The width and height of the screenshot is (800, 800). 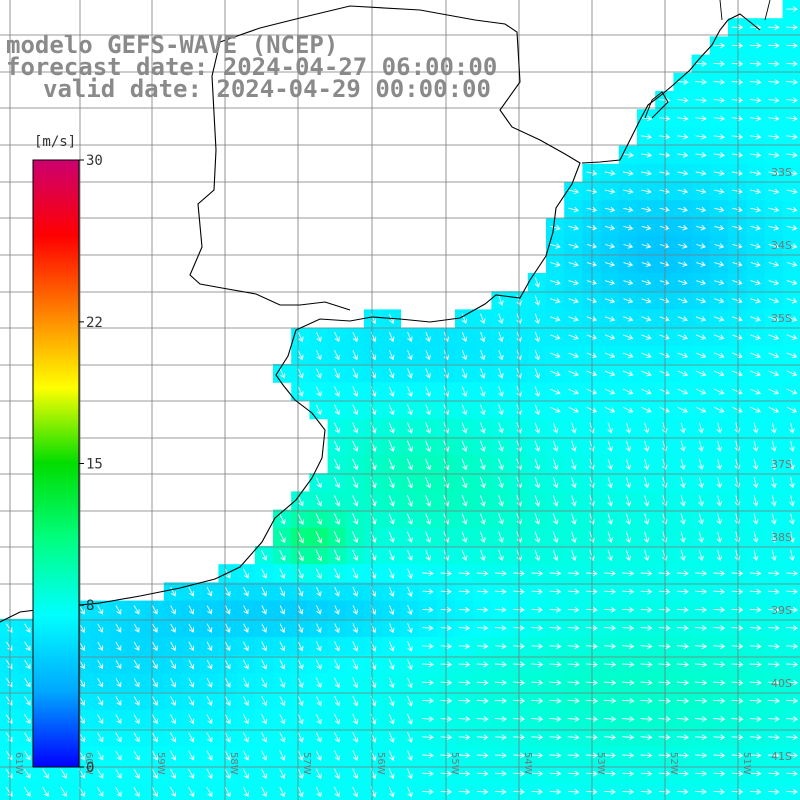 What do you see at coordinates (267, 89) in the screenshot?
I see `title-valid-date: valid date: 2024-04-29 00:00:00` at bounding box center [267, 89].